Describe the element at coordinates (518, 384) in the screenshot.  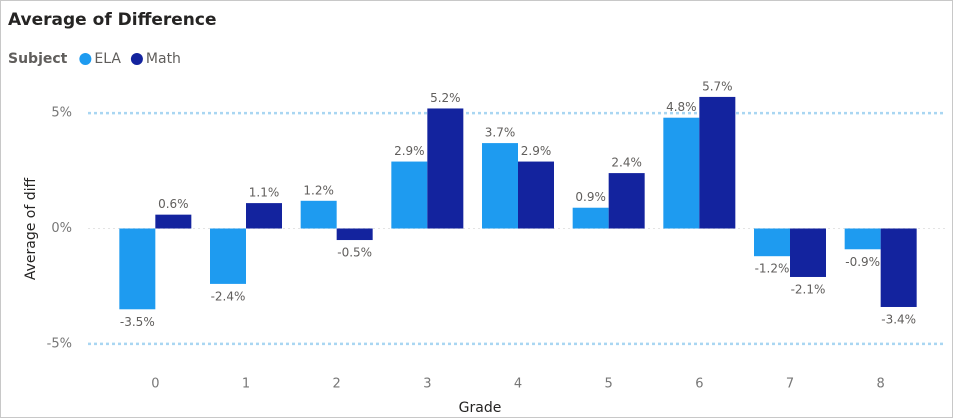
I see `x-tick-label: 4` at that location.